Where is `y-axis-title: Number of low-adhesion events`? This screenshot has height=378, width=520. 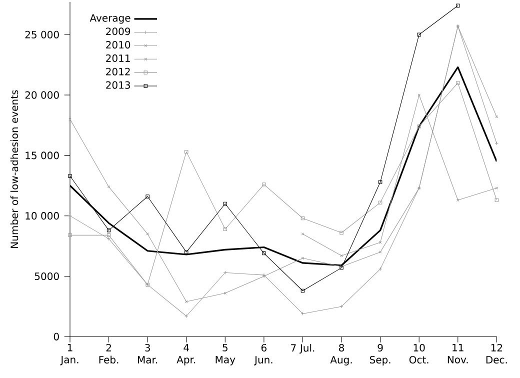
y-axis-title: Number of low-adhesion events is located at coordinates (14, 169).